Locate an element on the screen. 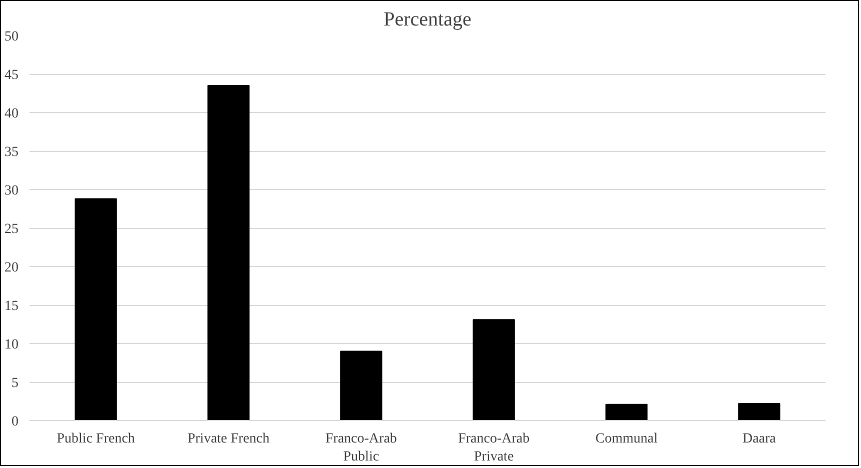 The height and width of the screenshot is (468, 861). y-tick-label: 20 is located at coordinates (11, 268).